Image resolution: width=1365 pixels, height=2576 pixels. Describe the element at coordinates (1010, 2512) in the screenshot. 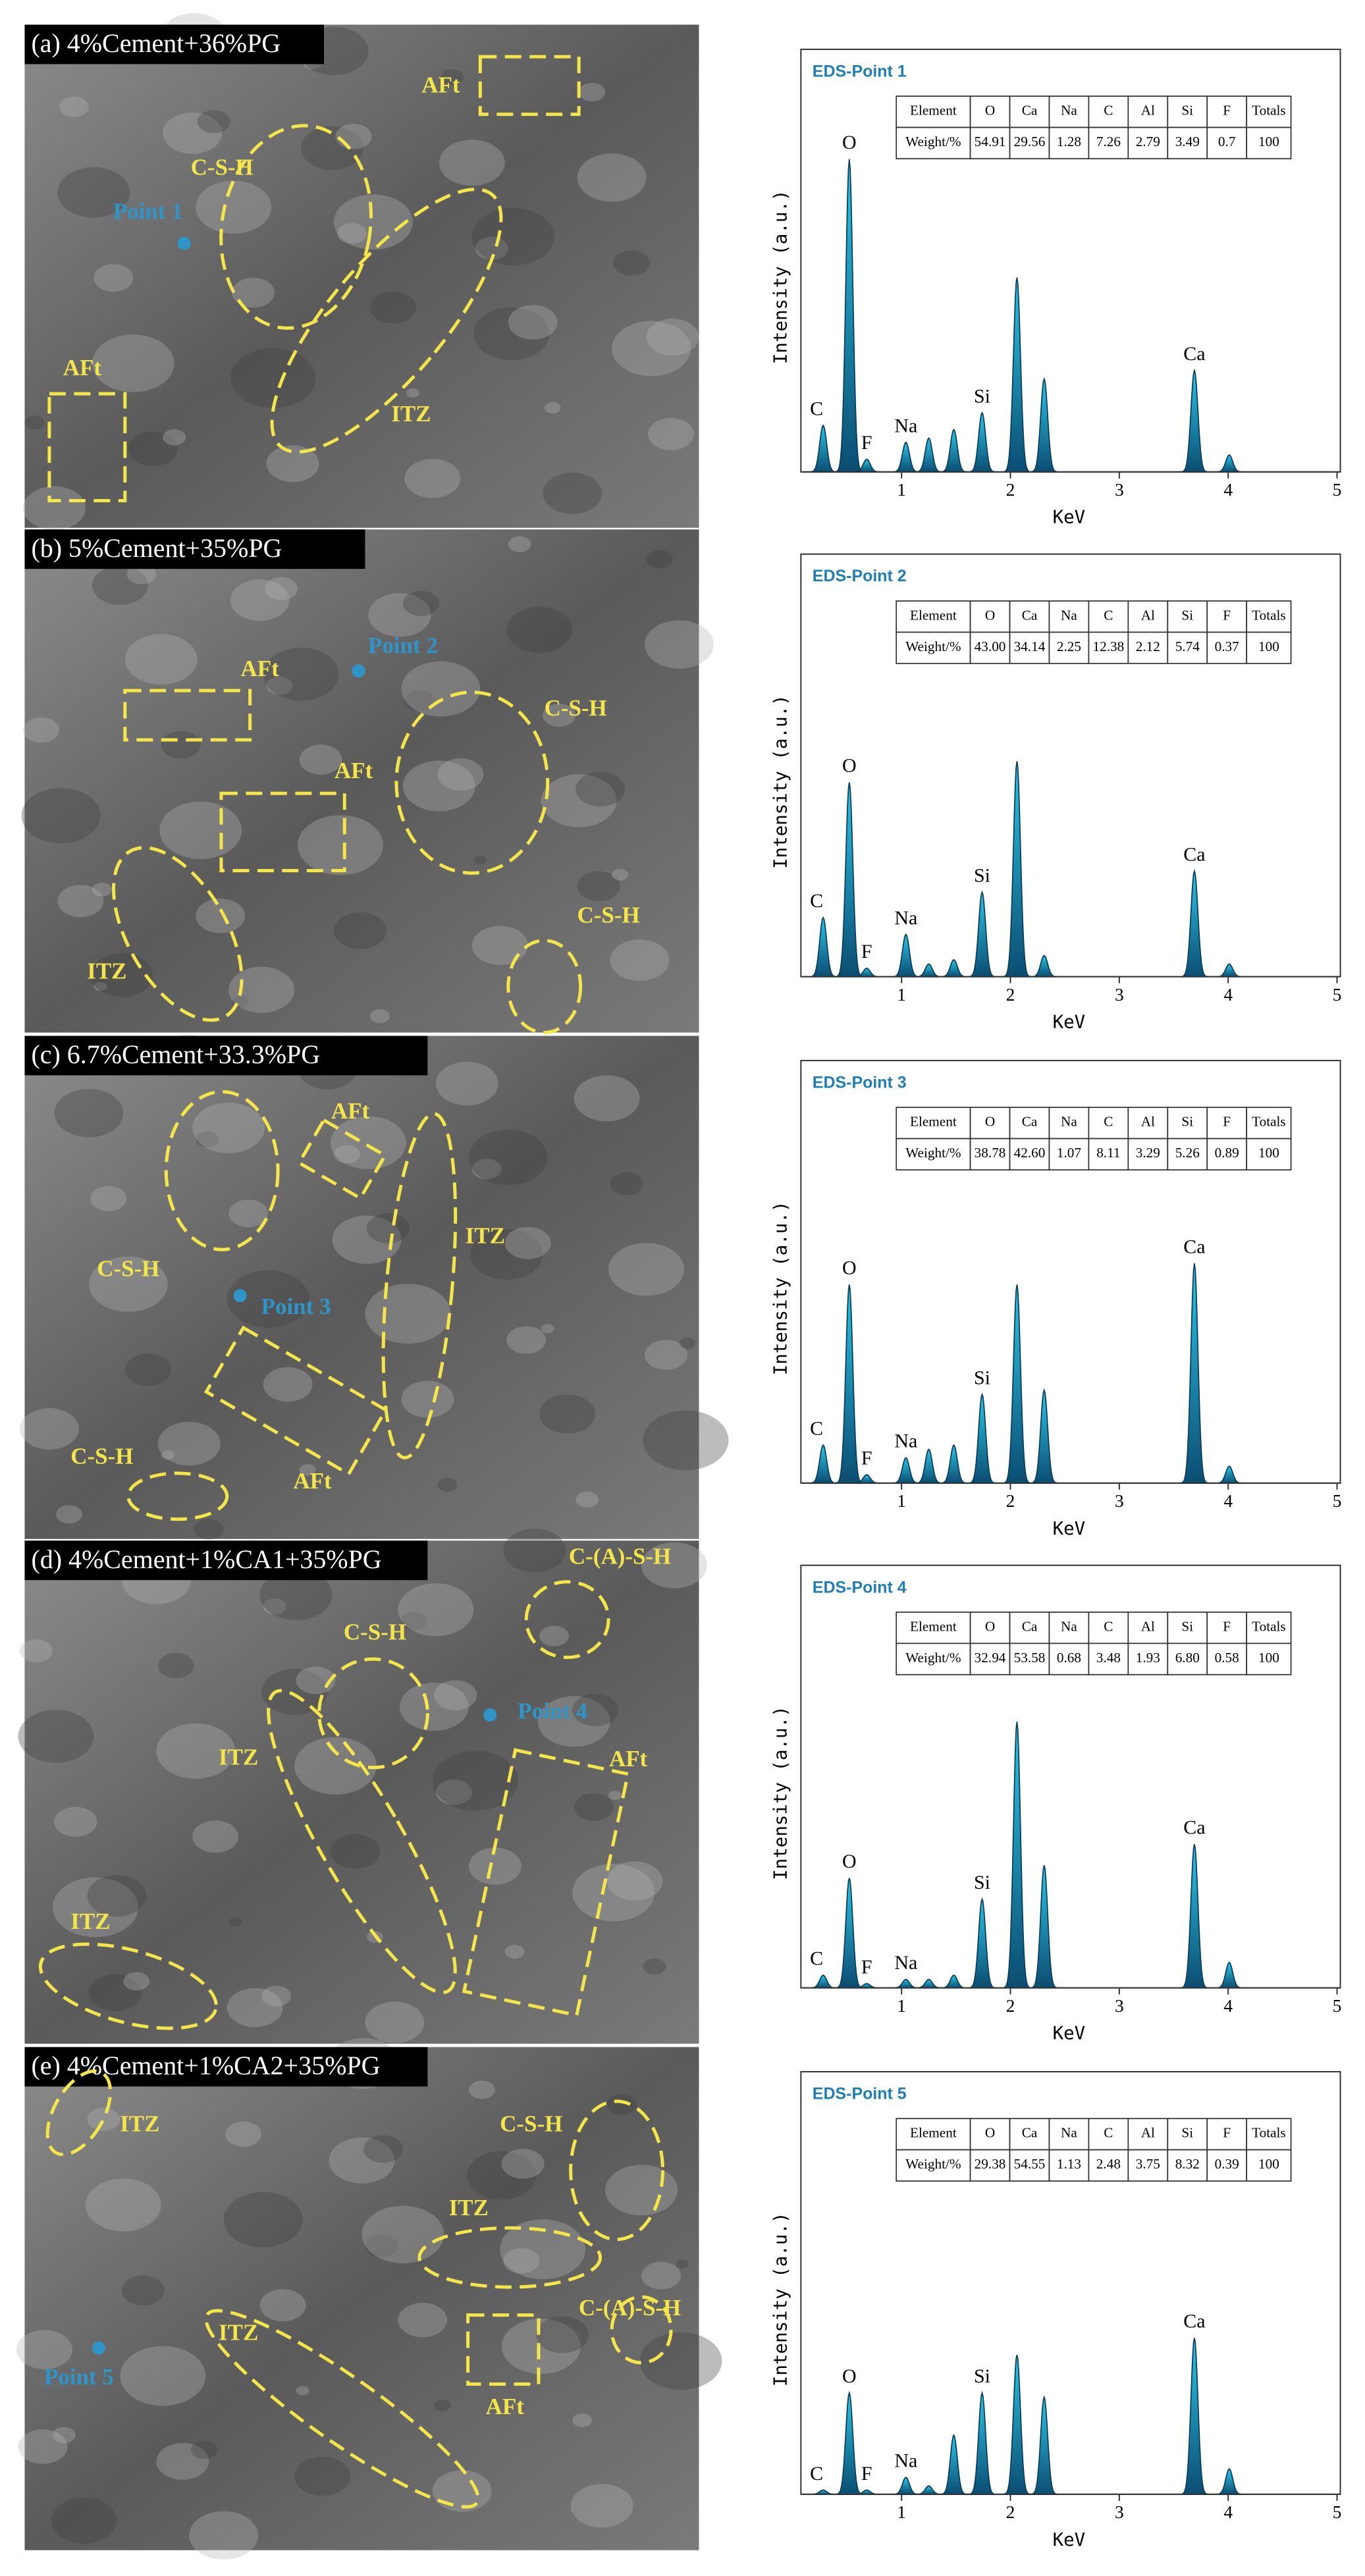

I see `x-tick-label: 2` at that location.